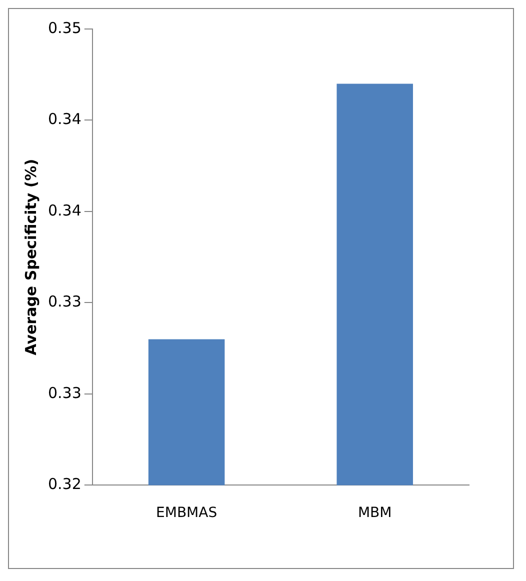 This screenshot has width=526, height=581. I want to click on y-tick-label: 0.32, so click(65, 484).